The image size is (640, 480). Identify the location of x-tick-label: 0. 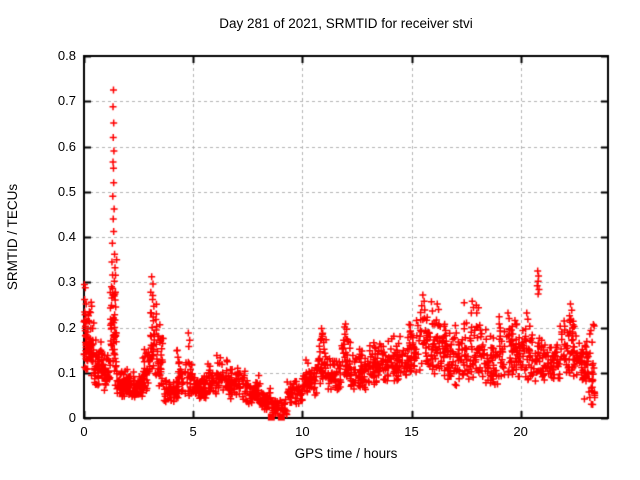
(84, 431).